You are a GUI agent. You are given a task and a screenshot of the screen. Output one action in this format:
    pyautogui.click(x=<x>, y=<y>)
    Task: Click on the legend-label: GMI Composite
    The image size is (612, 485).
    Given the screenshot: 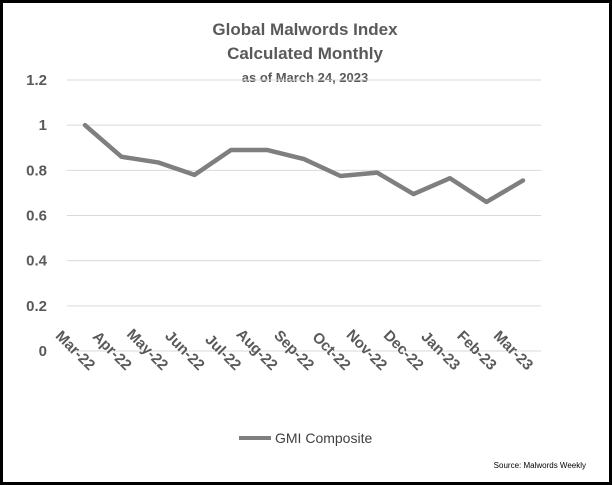 What is the action you would take?
    pyautogui.click(x=323, y=438)
    